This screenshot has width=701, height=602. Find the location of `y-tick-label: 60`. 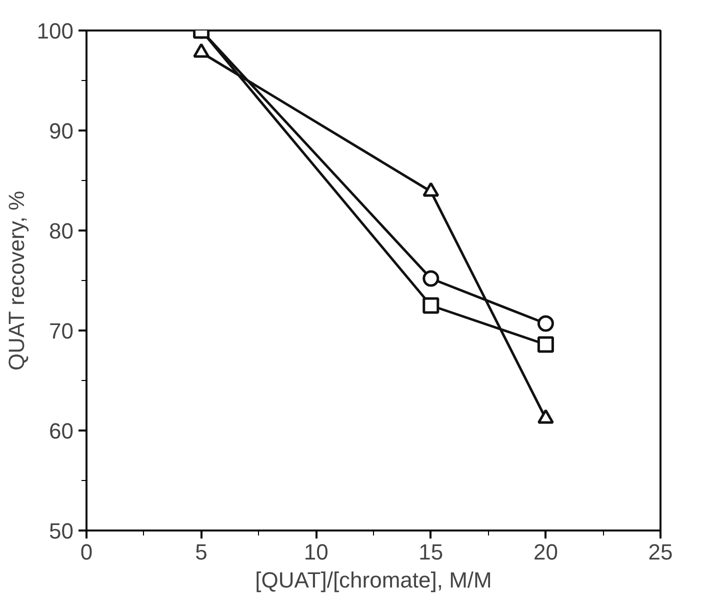

y-tick-label: 60 is located at coordinates (61, 431).